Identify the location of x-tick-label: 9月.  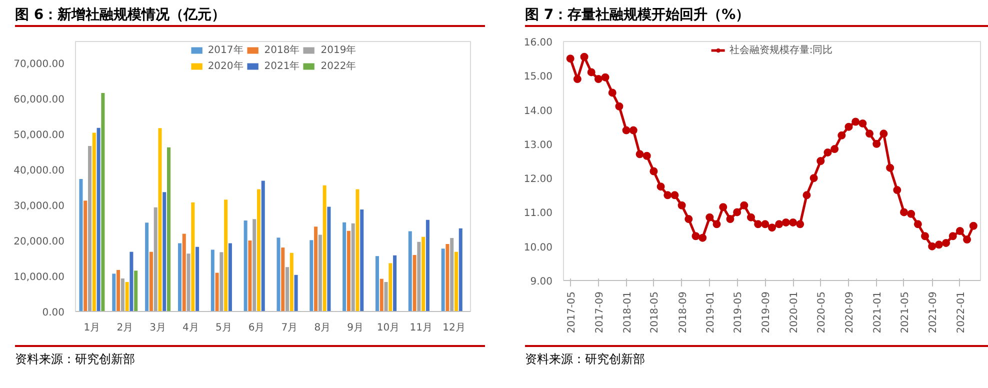
(355, 328).